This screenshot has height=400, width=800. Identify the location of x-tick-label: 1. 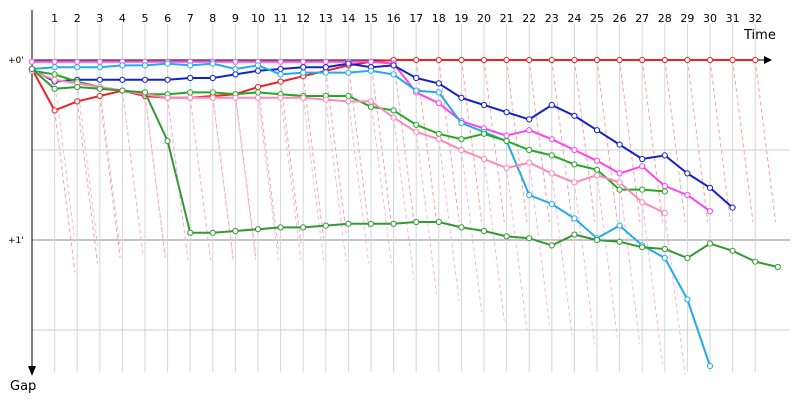
(54, 18).